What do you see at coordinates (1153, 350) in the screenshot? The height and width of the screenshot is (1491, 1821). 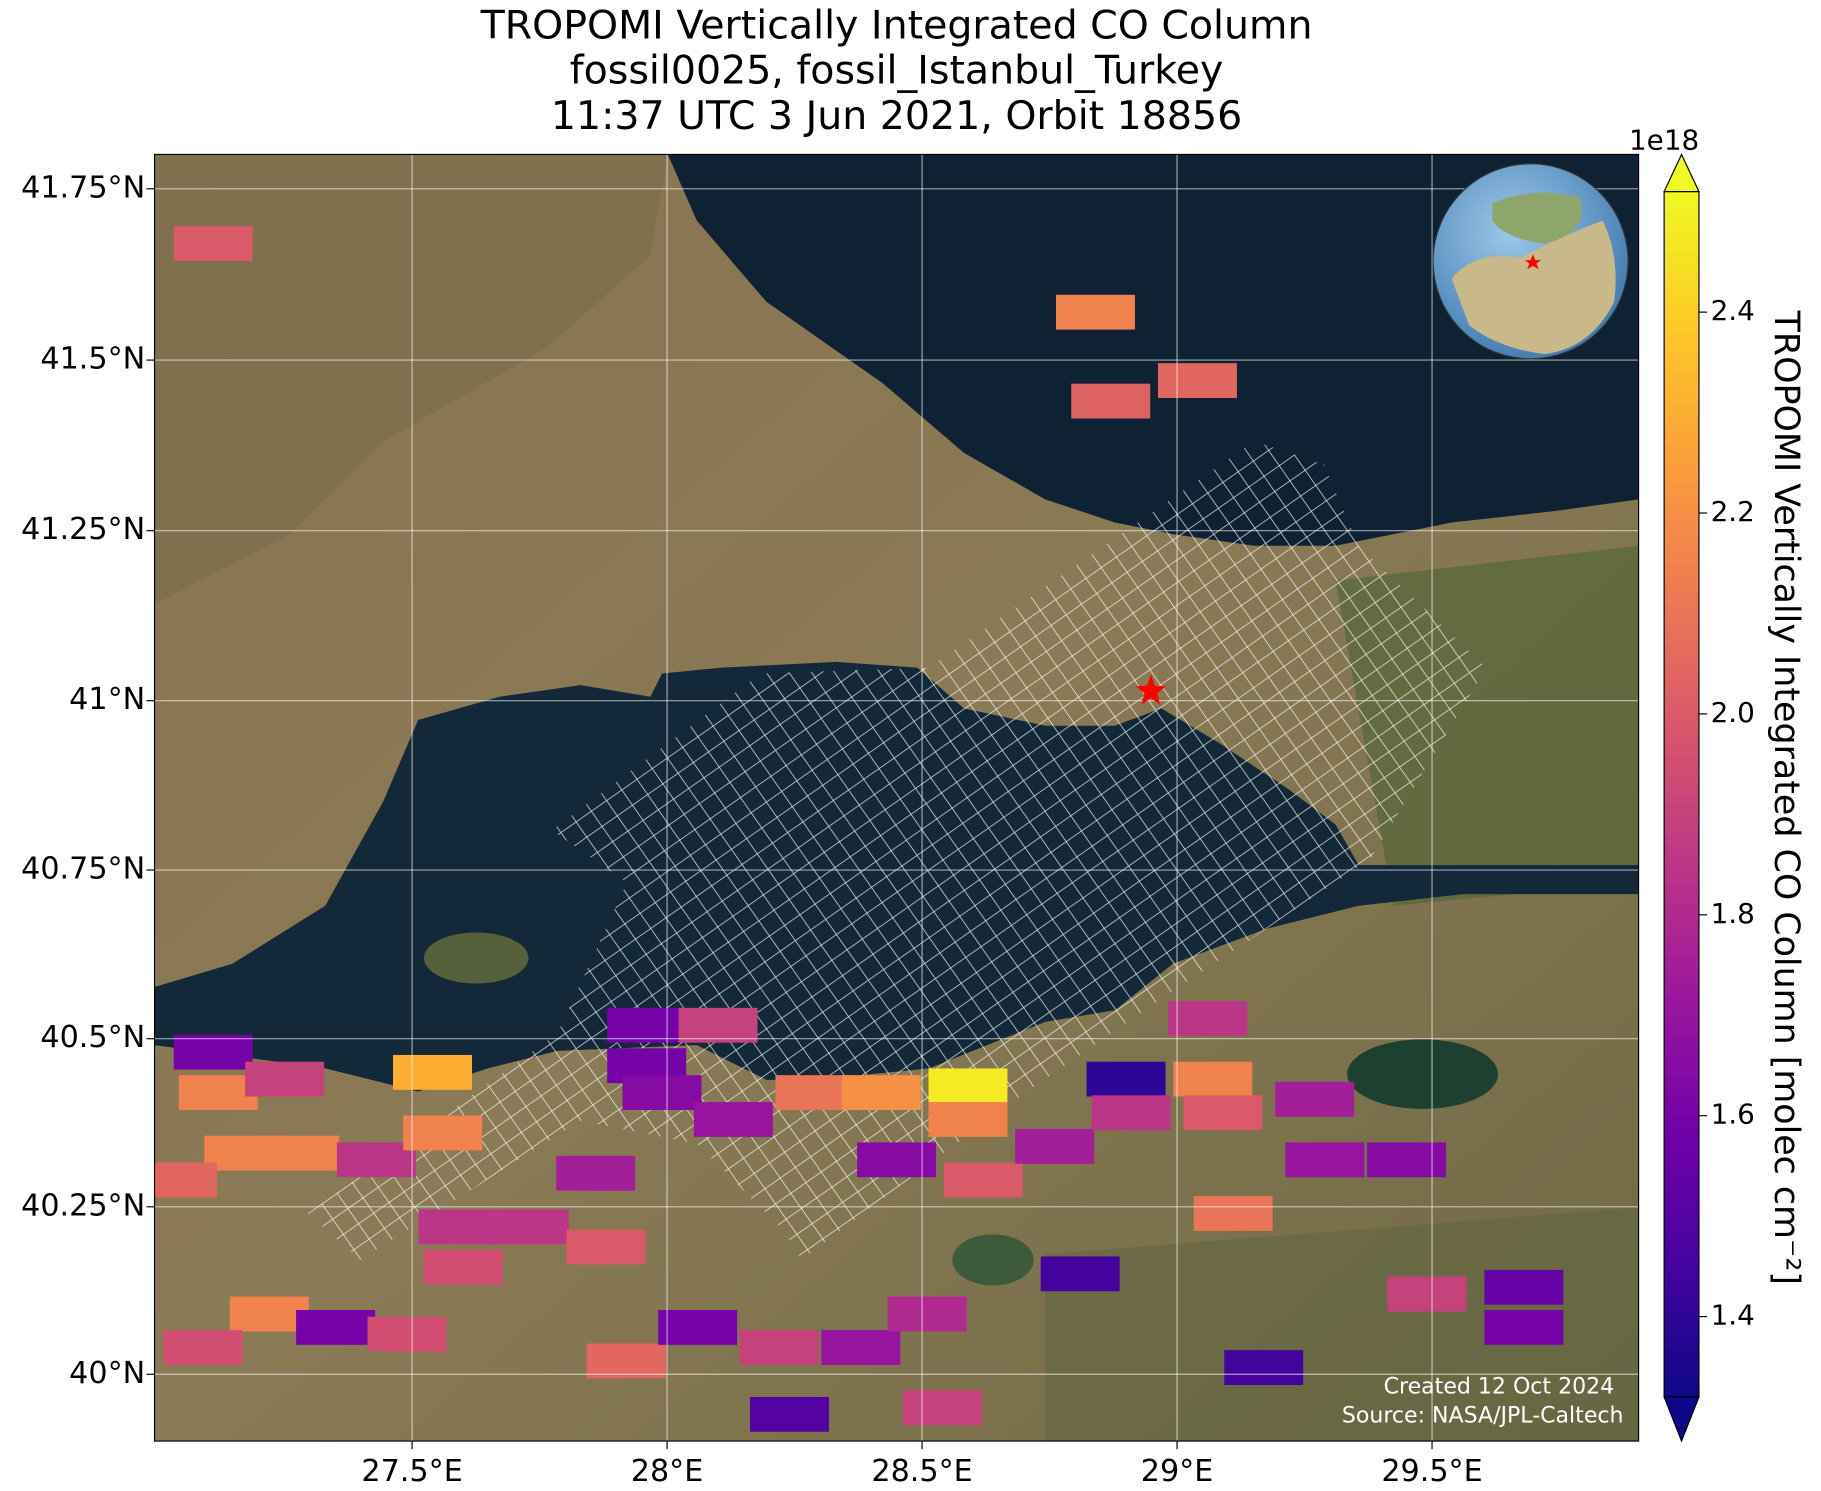 I see `black-sea` at bounding box center [1153, 350].